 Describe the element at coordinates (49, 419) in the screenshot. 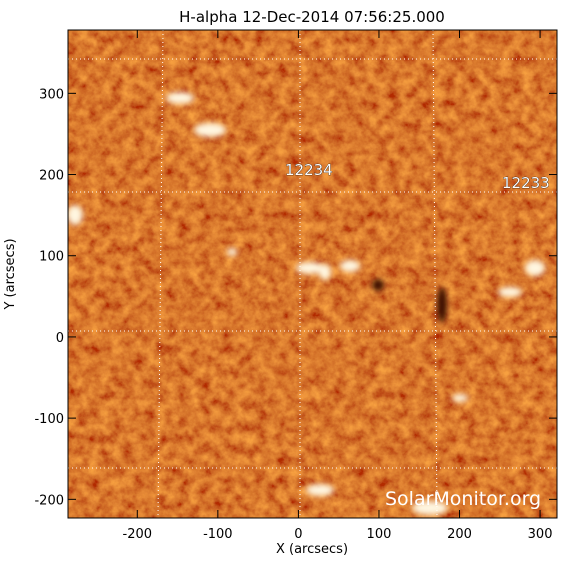

I see `y-tick-label: -100` at that location.